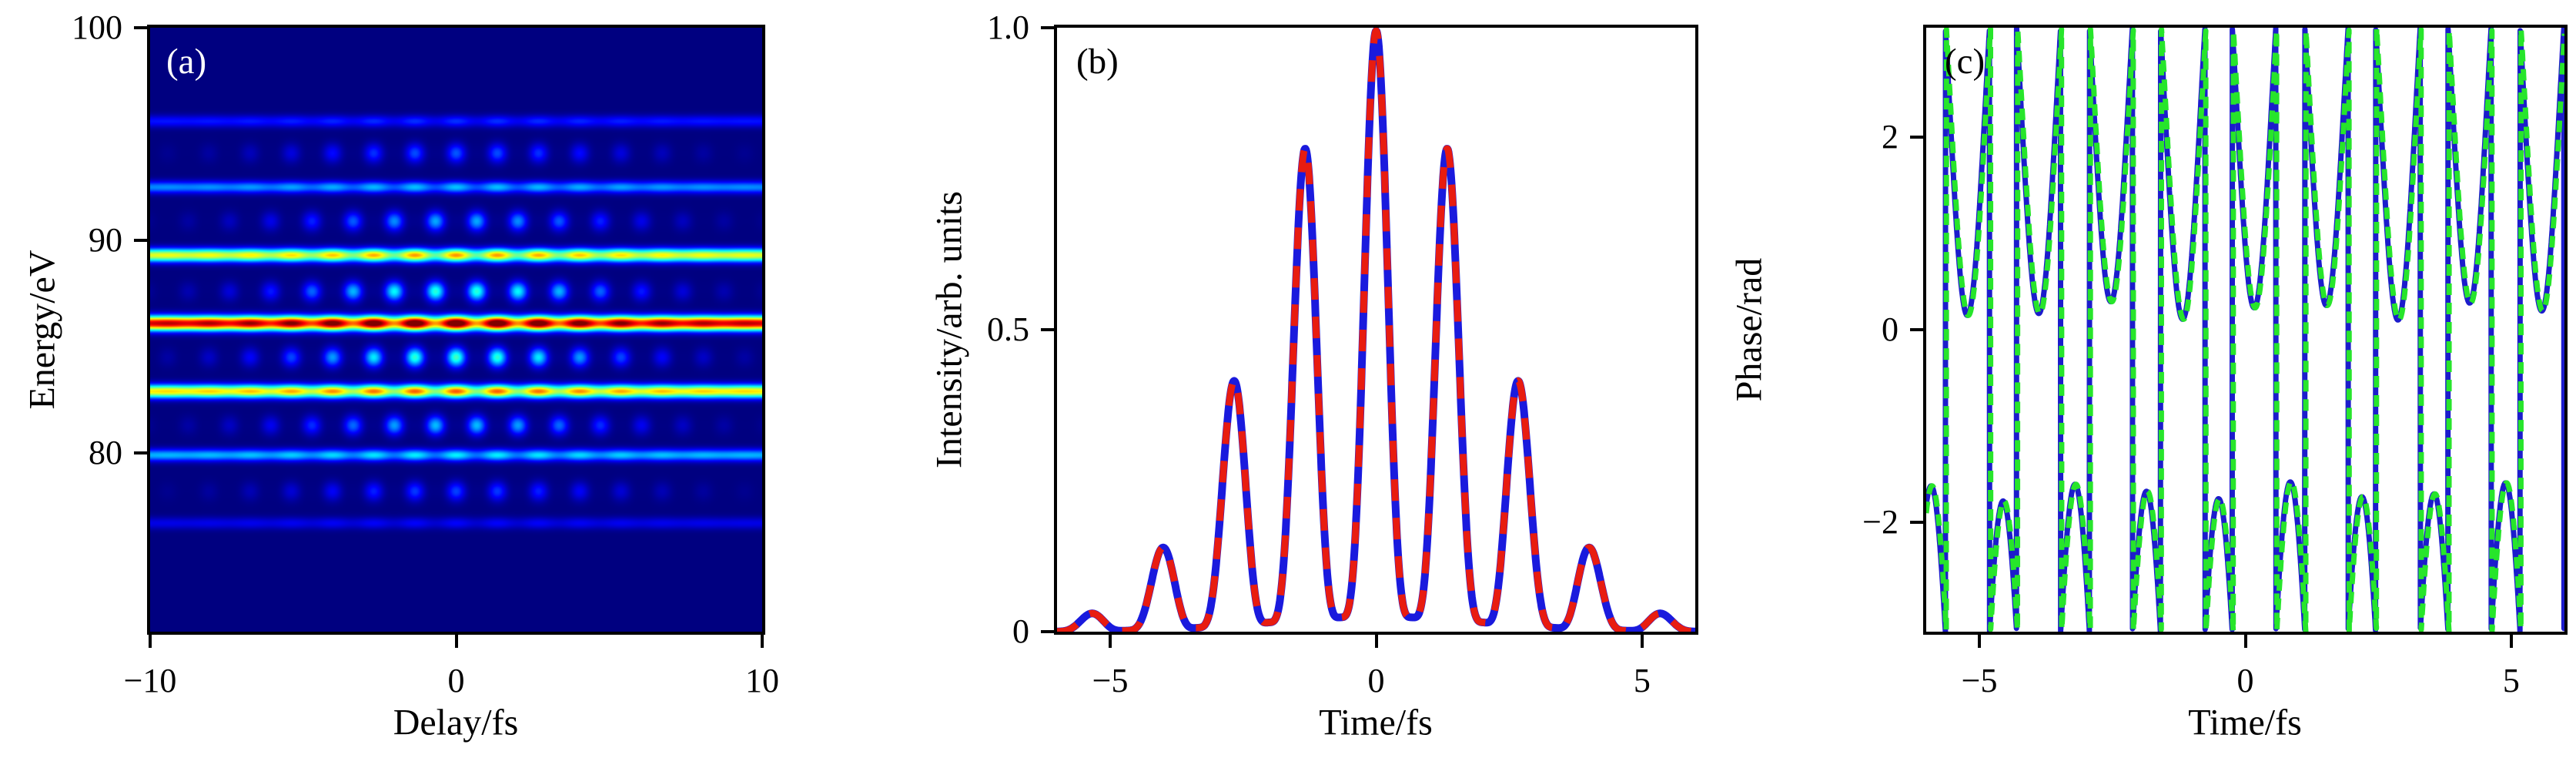 The image size is (2576, 758). I want to click on x-tick-label: 10, so click(762, 681).